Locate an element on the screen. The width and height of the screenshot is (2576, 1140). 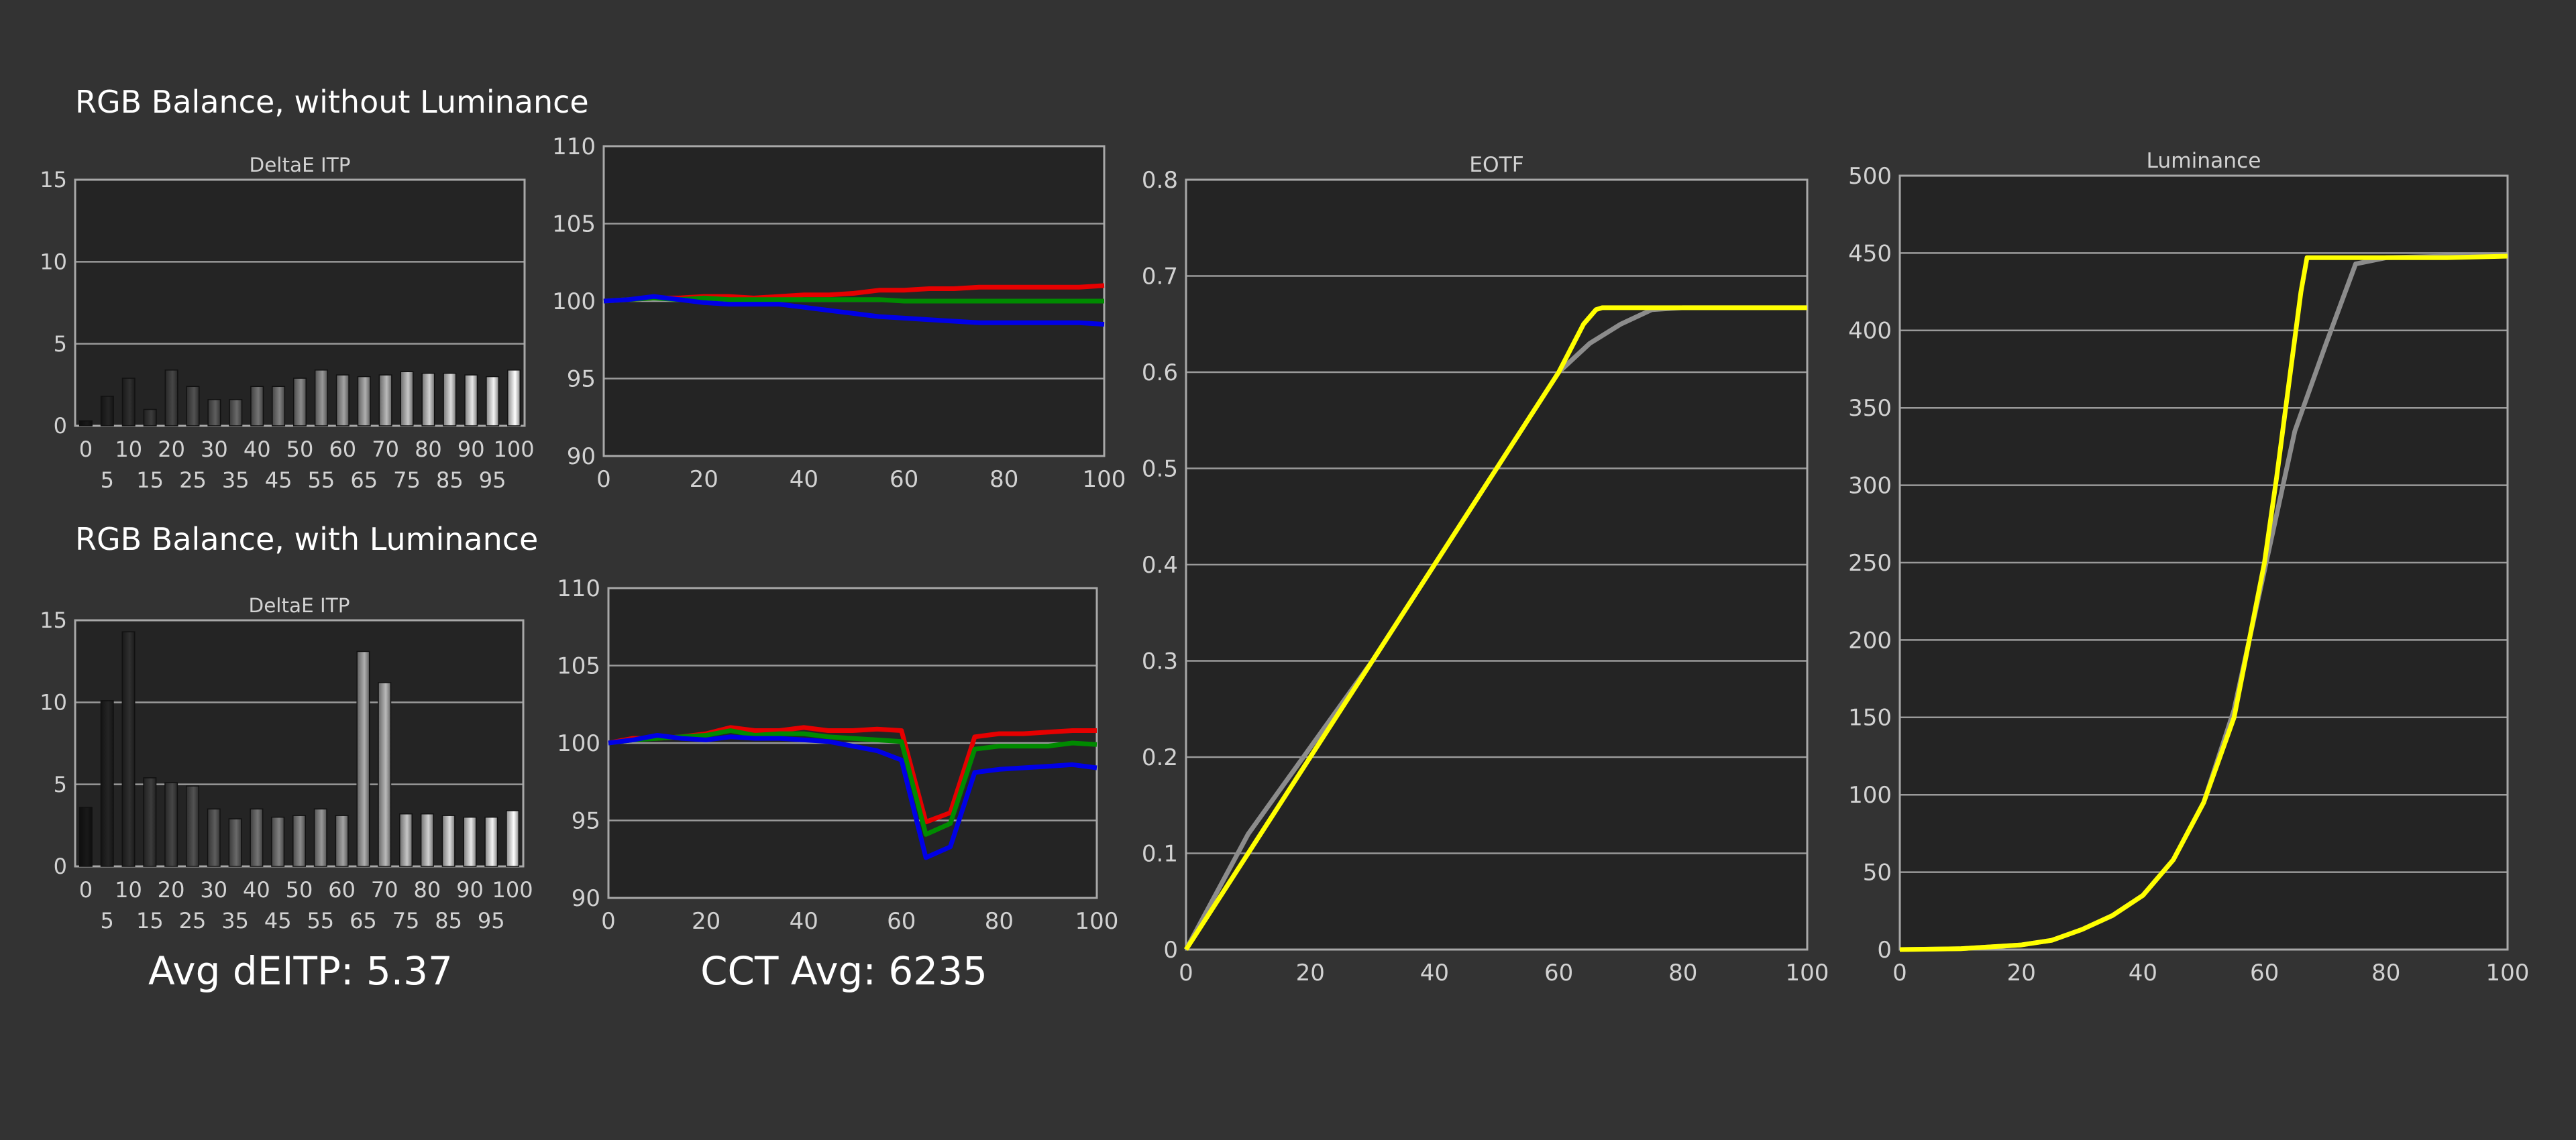
y-tick-label: 15 is located at coordinates (53, 620).